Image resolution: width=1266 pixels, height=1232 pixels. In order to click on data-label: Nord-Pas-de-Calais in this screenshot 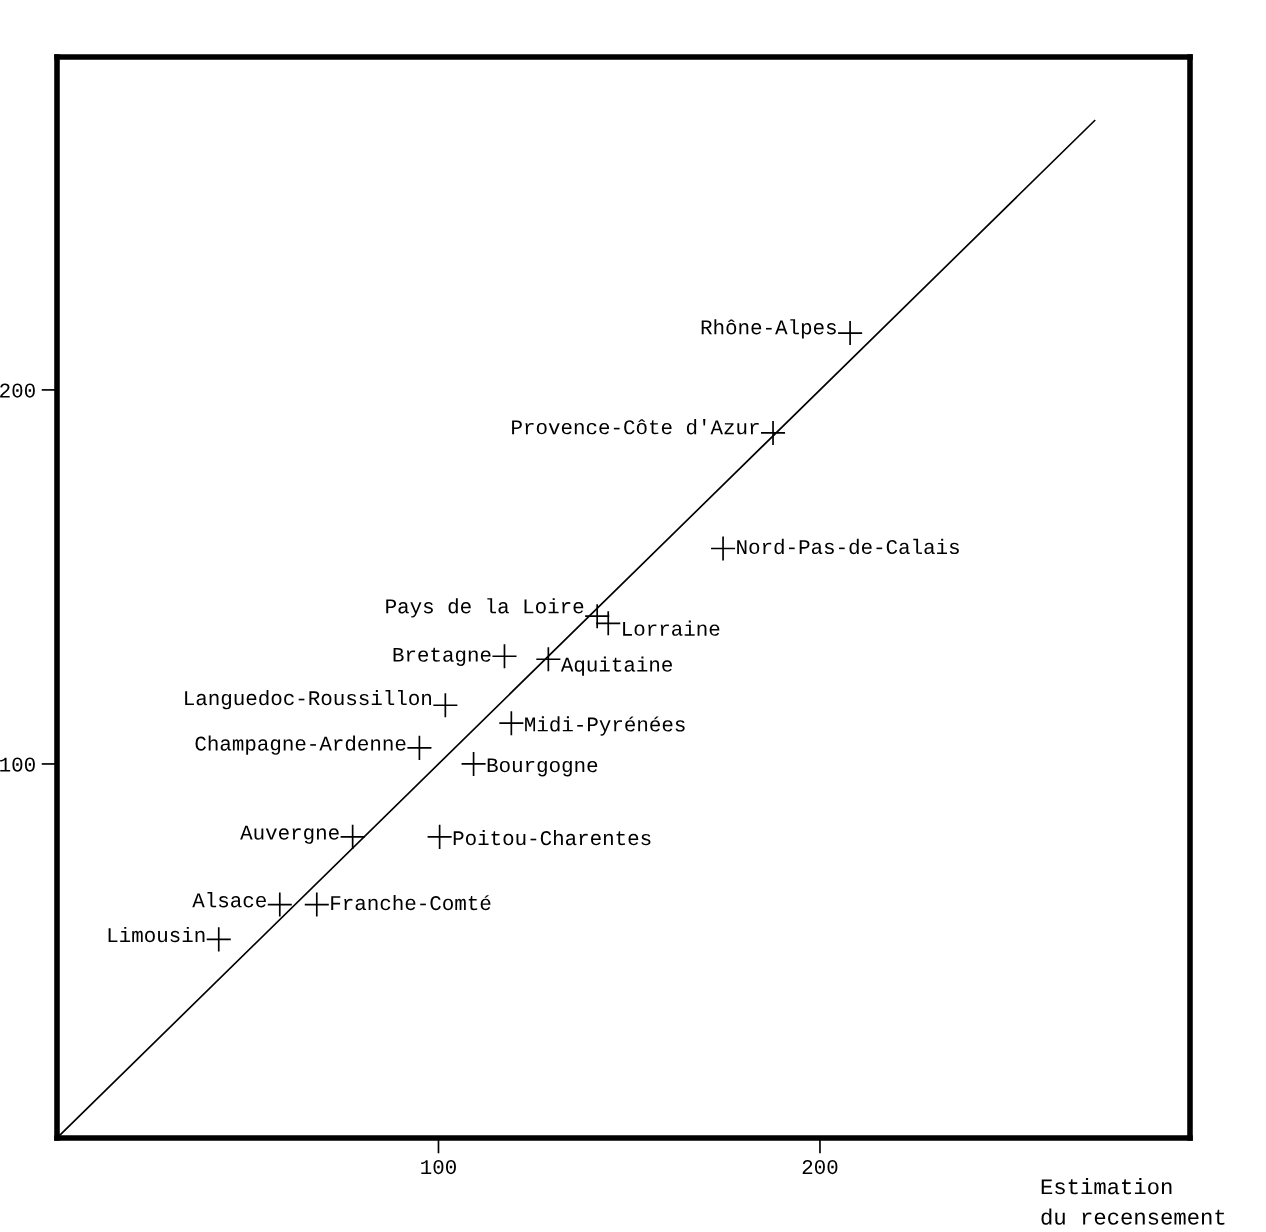, I will do `click(848, 546)`.